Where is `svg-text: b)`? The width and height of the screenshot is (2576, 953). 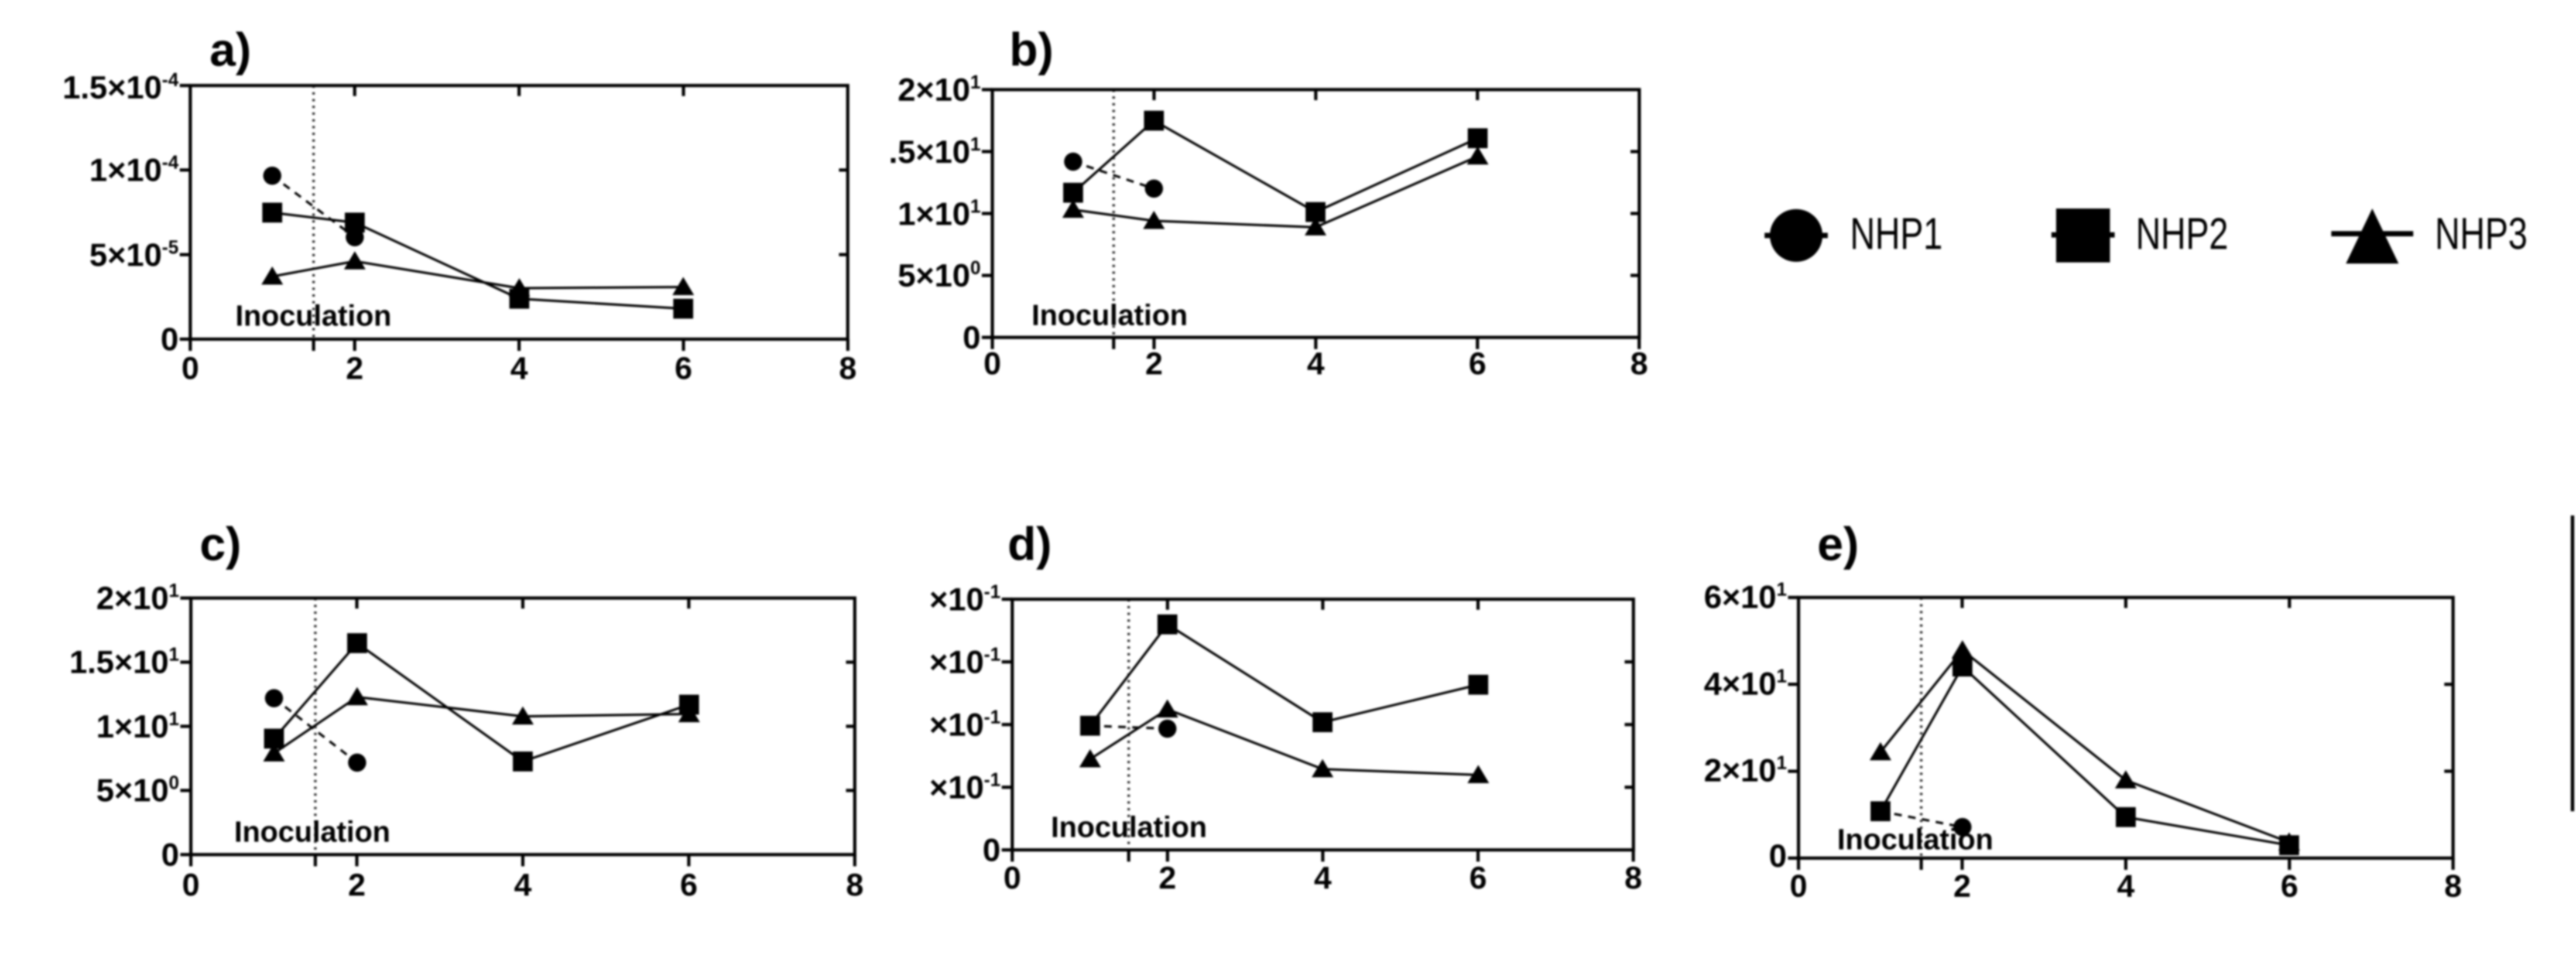
svg-text: b) is located at coordinates (1031, 49).